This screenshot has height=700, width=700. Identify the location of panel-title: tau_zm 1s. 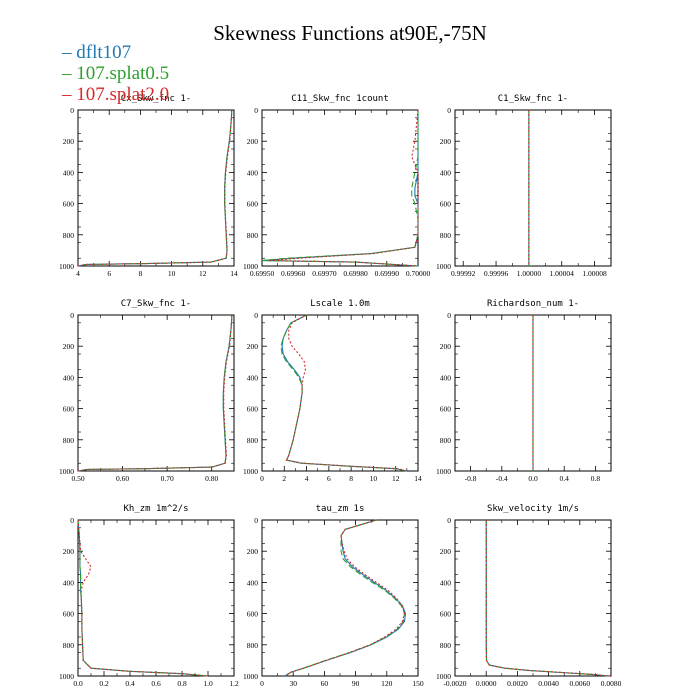
(340, 509).